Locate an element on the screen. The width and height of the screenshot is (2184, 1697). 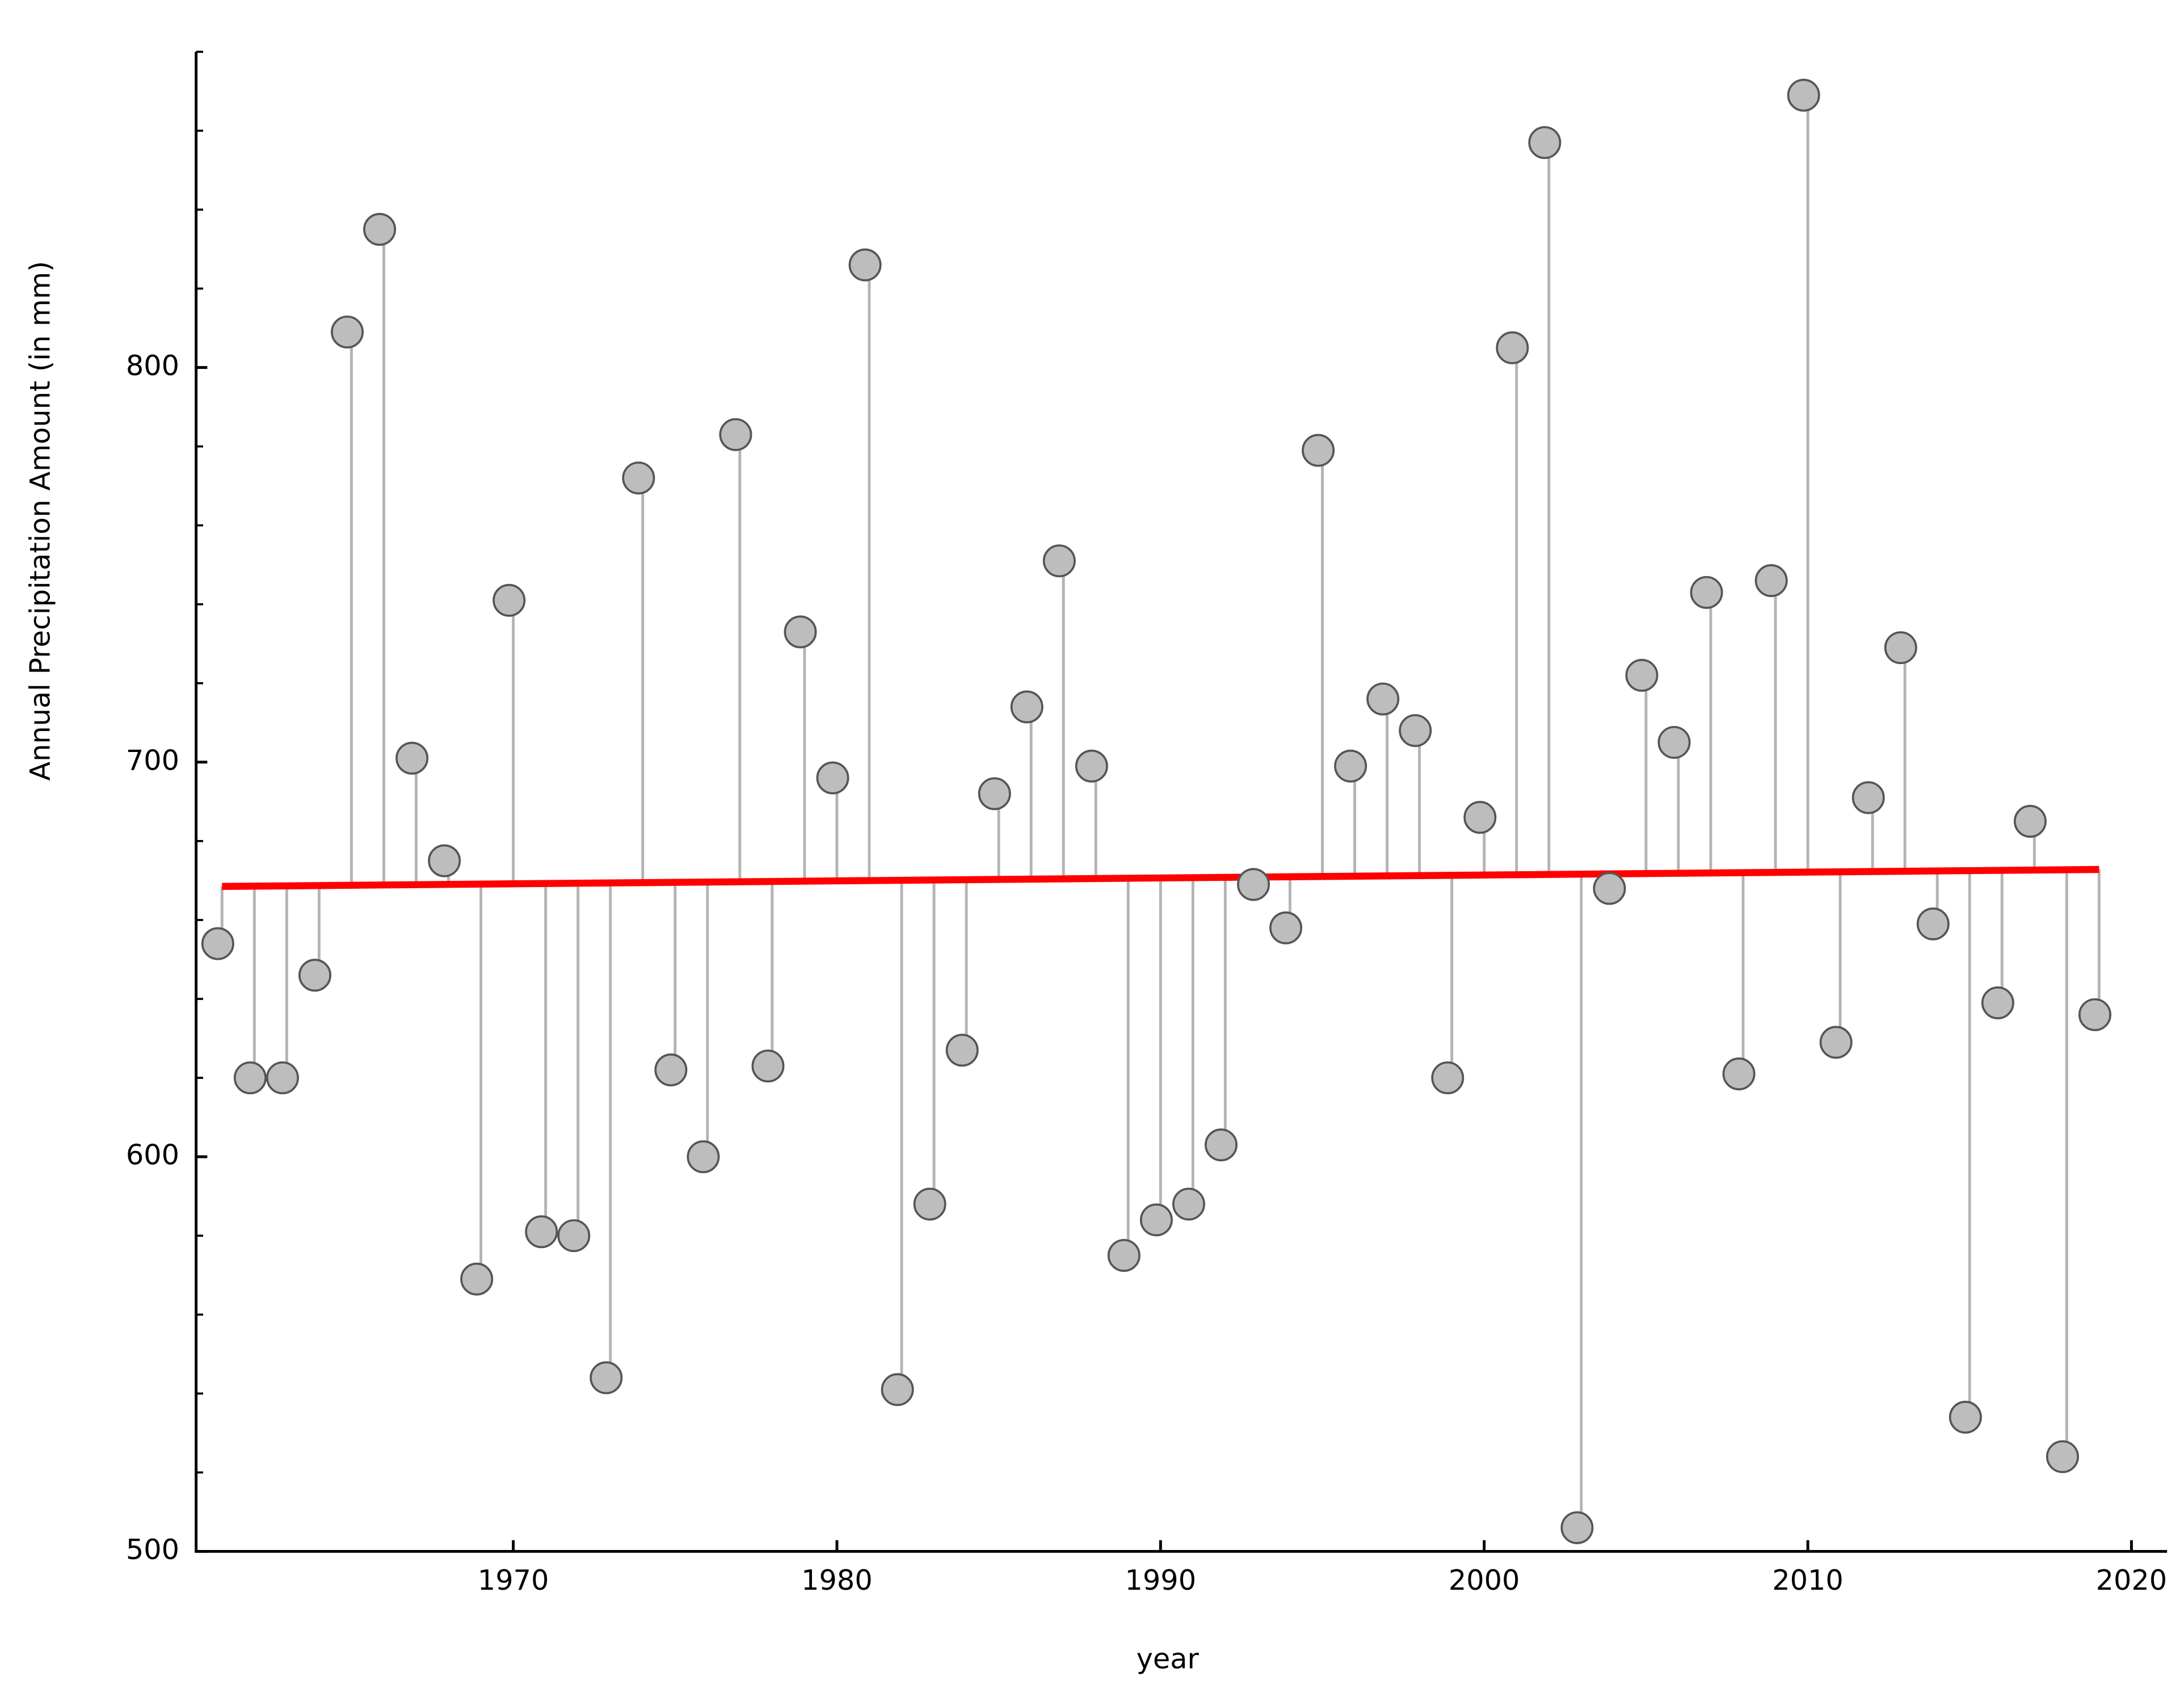
x-tick-label: 2010 is located at coordinates (1808, 1580).